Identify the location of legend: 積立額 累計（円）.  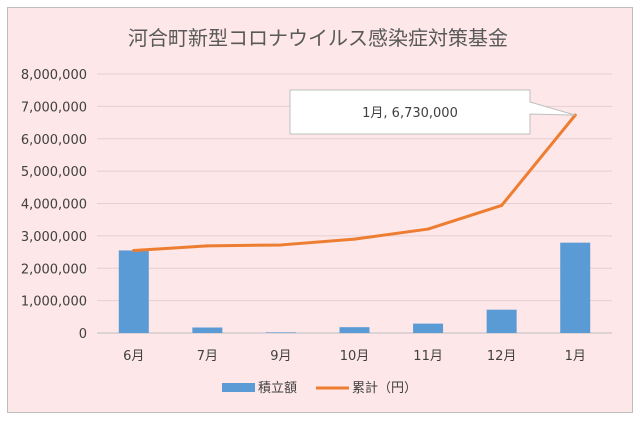
(319, 388).